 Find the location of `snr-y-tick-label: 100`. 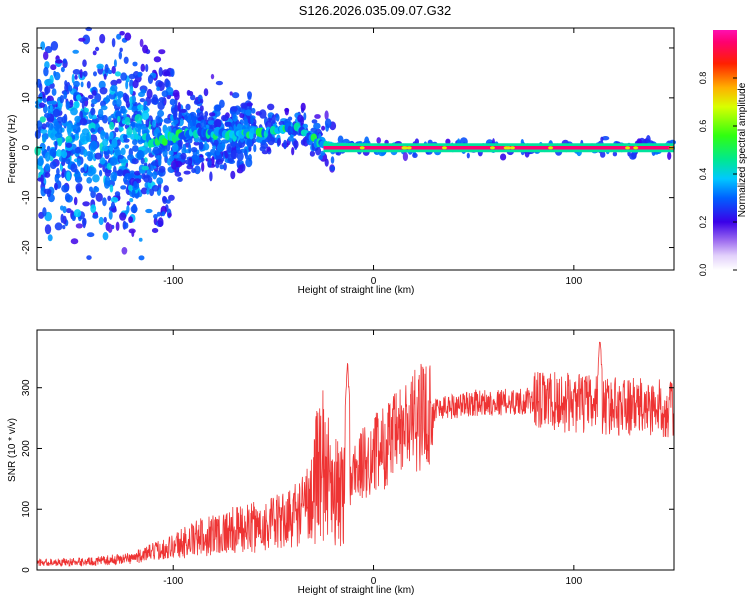

snr-y-tick-label: 100 is located at coordinates (26, 508).